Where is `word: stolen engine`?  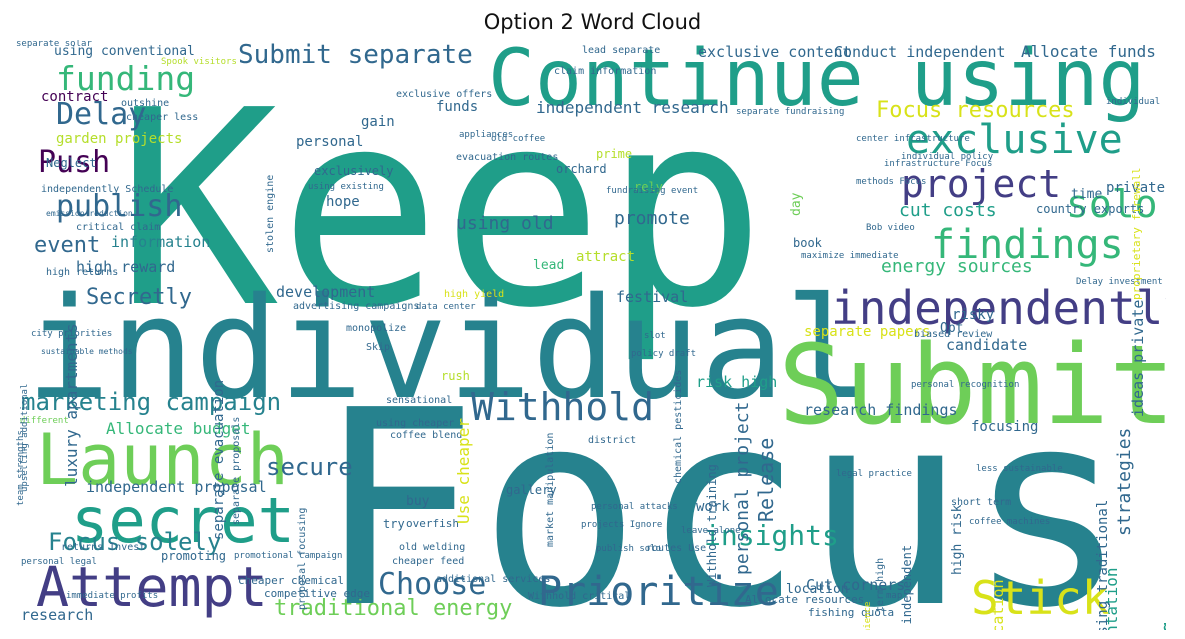
word: stolen engine is located at coordinates (270, 213).